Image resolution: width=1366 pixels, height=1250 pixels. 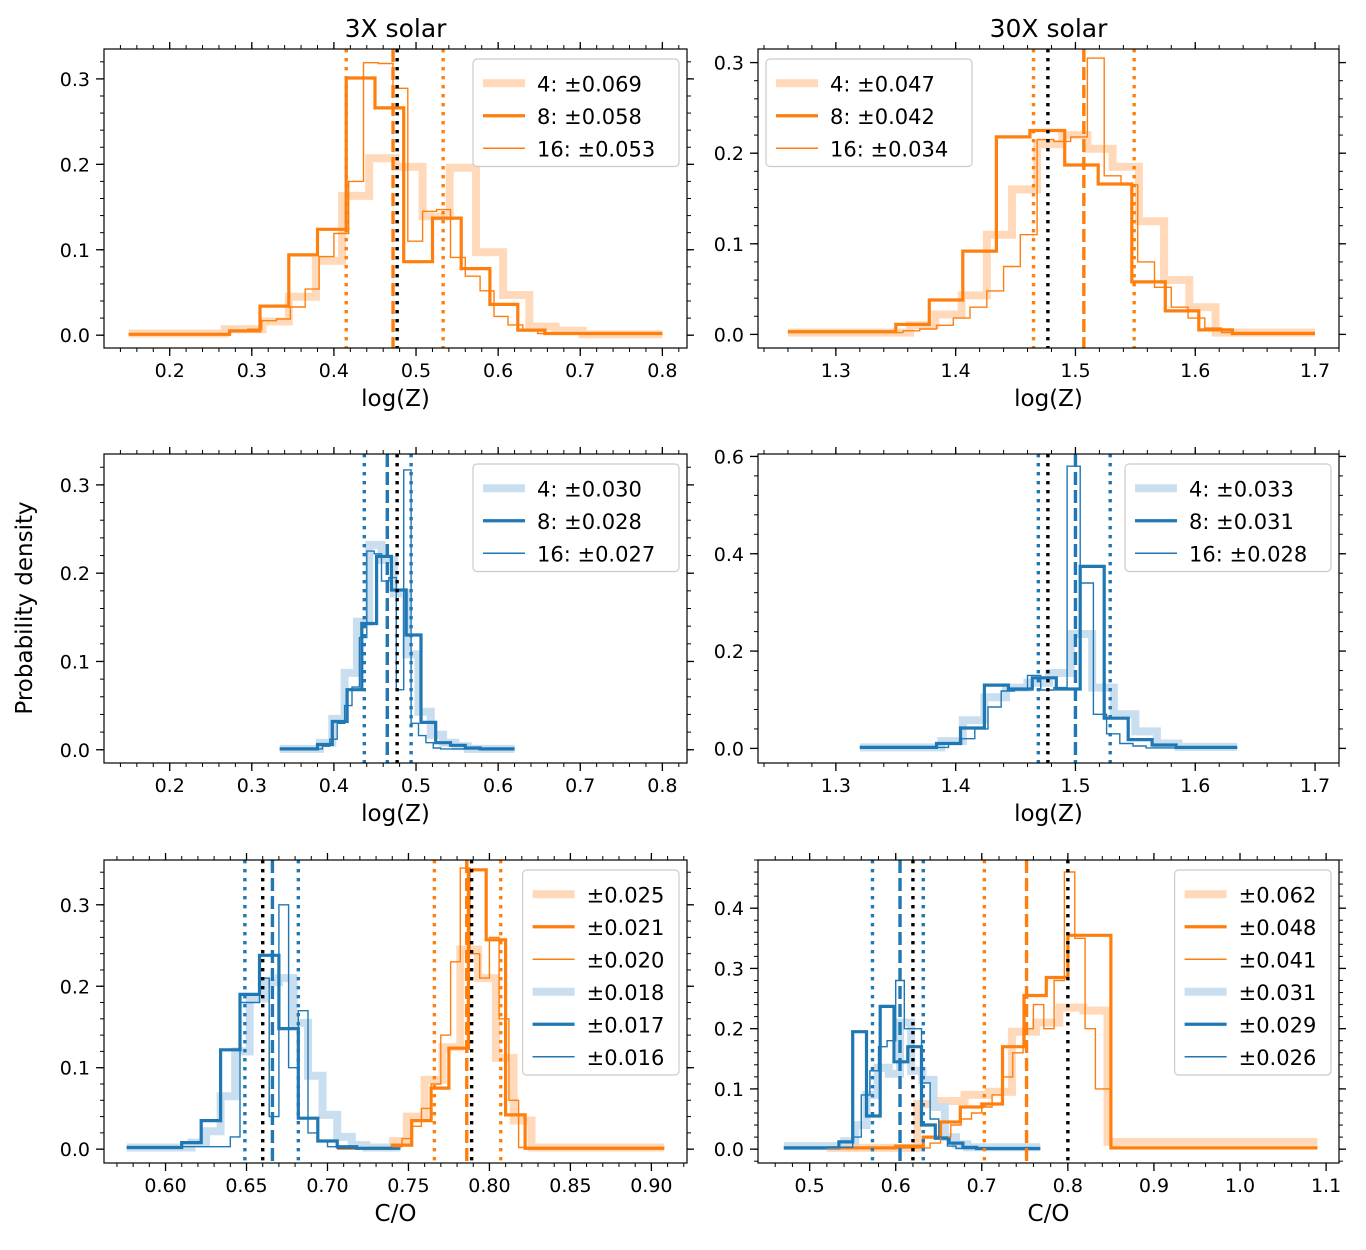 What do you see at coordinates (589, 522) in the screenshot?
I see `legend-entry-label: 8: ±0.028` at bounding box center [589, 522].